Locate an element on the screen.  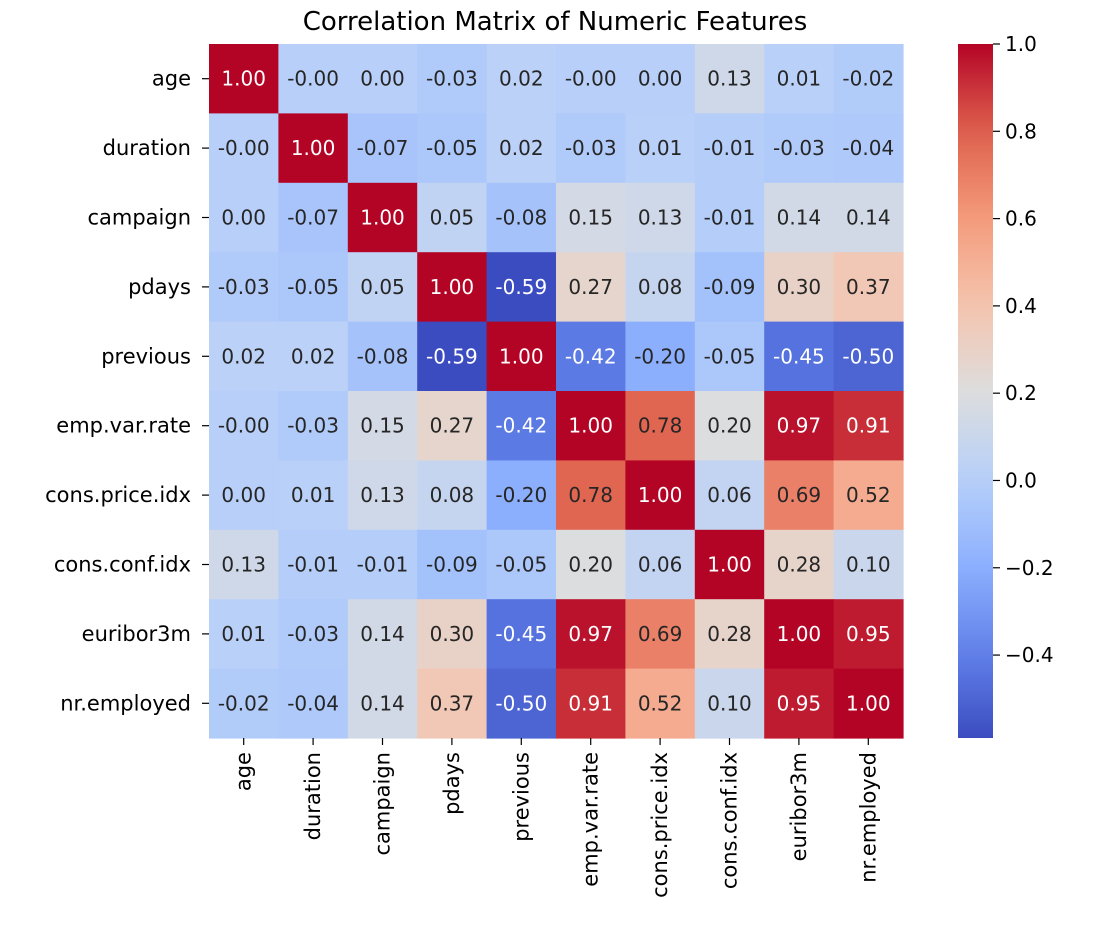
cell-value-label: 0.20 is located at coordinates (590, 565).